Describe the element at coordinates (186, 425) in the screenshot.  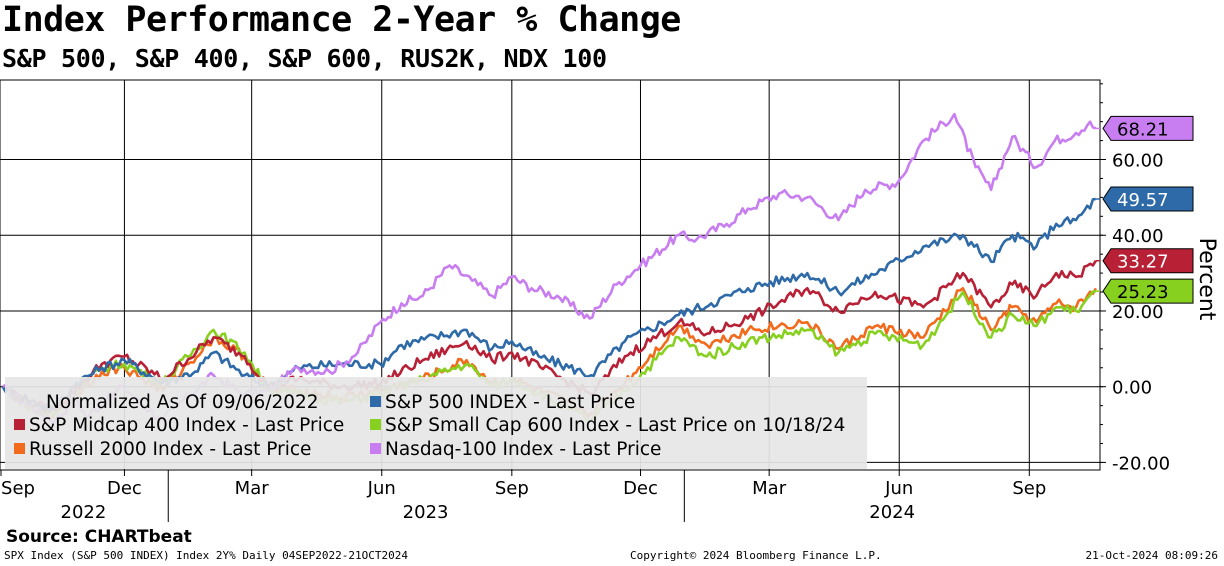
I see `legend-item-label: S&P Midcap 400 Index - Last Price` at that location.